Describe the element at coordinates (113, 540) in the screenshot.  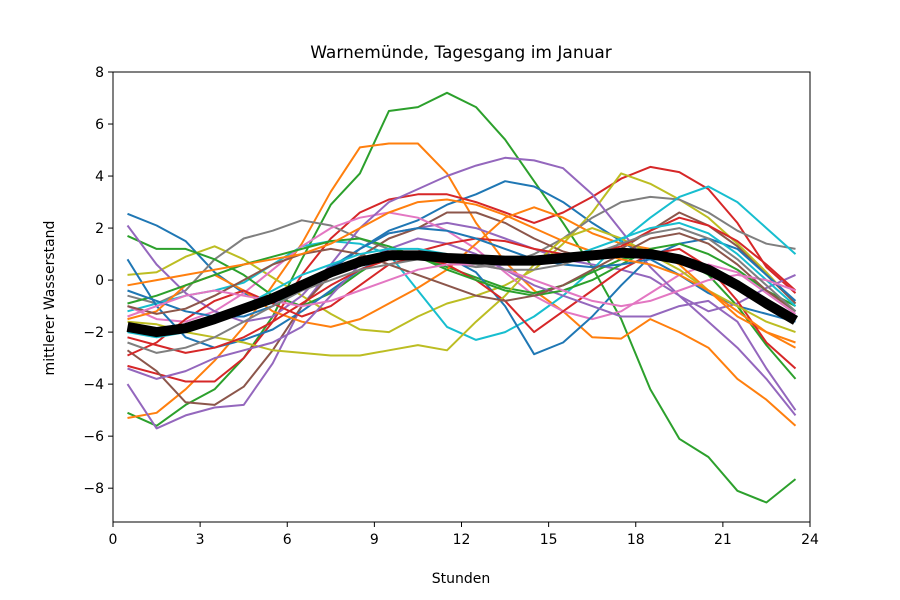
I see `x-tick-label: 0` at that location.